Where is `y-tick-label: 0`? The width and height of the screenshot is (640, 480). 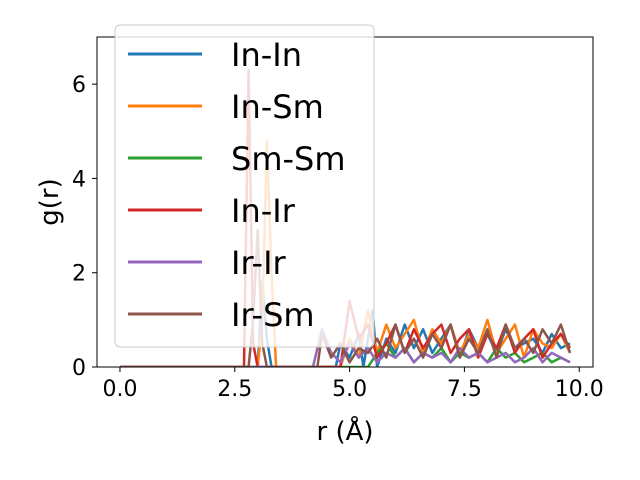
y-tick-label: 0 is located at coordinates (79, 368).